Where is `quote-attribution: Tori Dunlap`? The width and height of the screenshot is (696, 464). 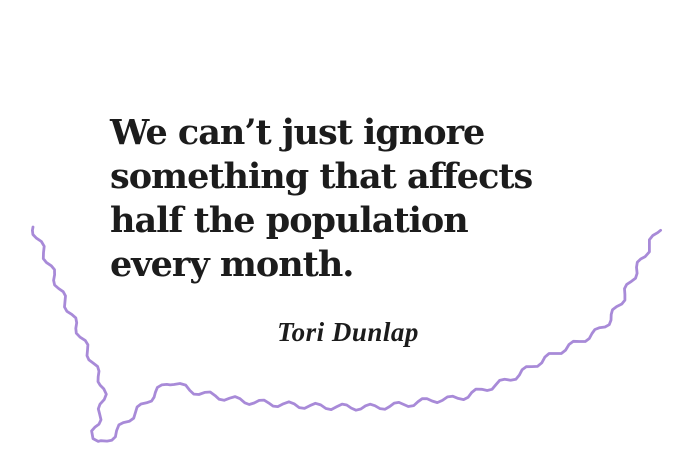
quote-attribution: Tori Dunlap is located at coordinates (348, 332).